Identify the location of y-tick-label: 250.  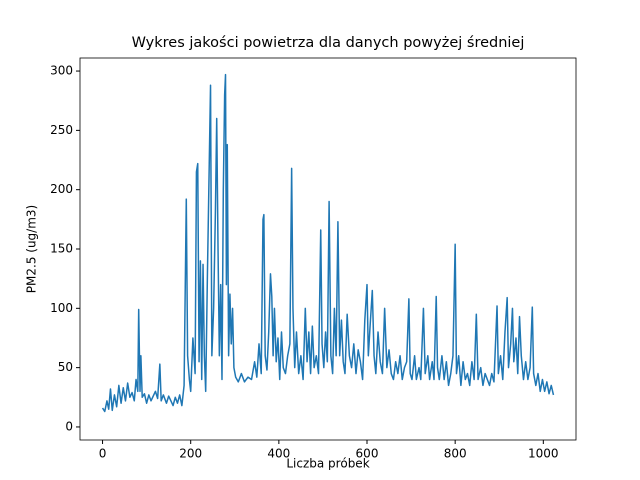
(61, 130).